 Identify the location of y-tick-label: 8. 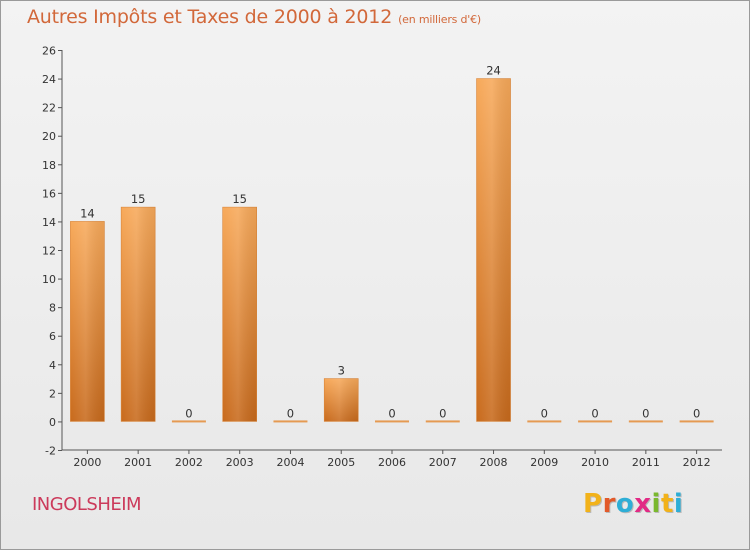
(52, 308).